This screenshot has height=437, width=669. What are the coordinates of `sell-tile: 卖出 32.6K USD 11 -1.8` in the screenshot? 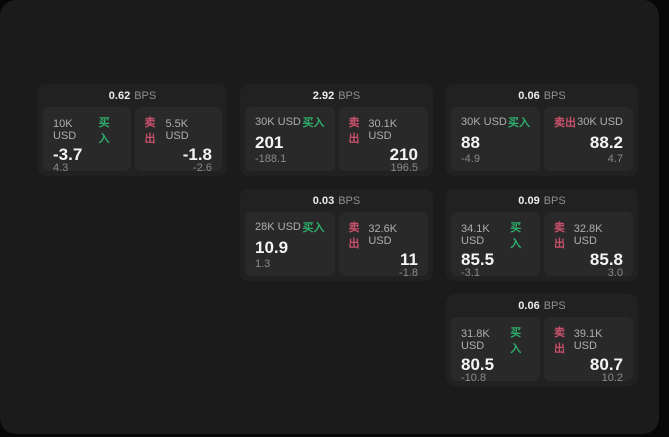 It's located at (383, 245).